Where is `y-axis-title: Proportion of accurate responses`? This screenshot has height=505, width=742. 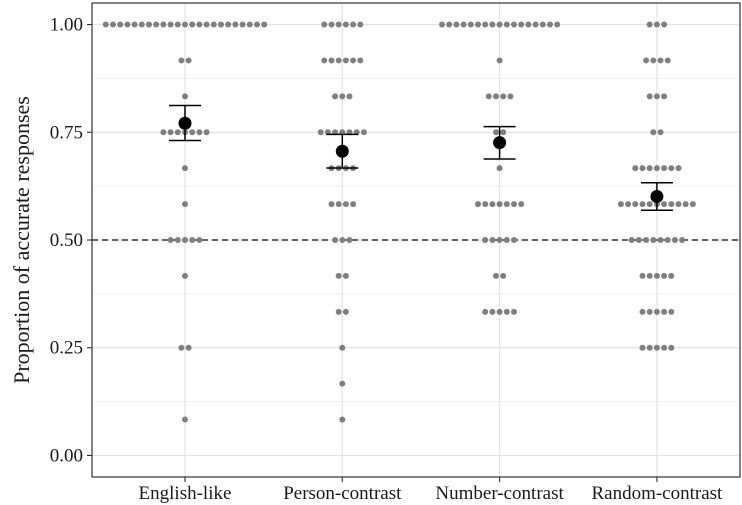 y-axis-title: Proportion of accurate responses is located at coordinates (21, 240).